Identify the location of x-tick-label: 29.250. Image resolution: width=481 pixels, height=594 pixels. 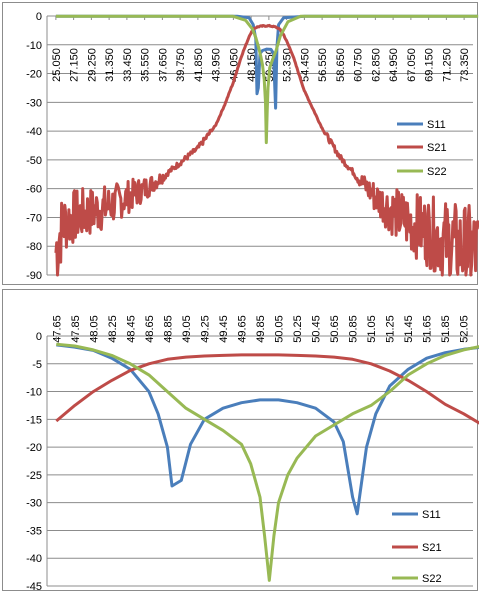
(92, 65).